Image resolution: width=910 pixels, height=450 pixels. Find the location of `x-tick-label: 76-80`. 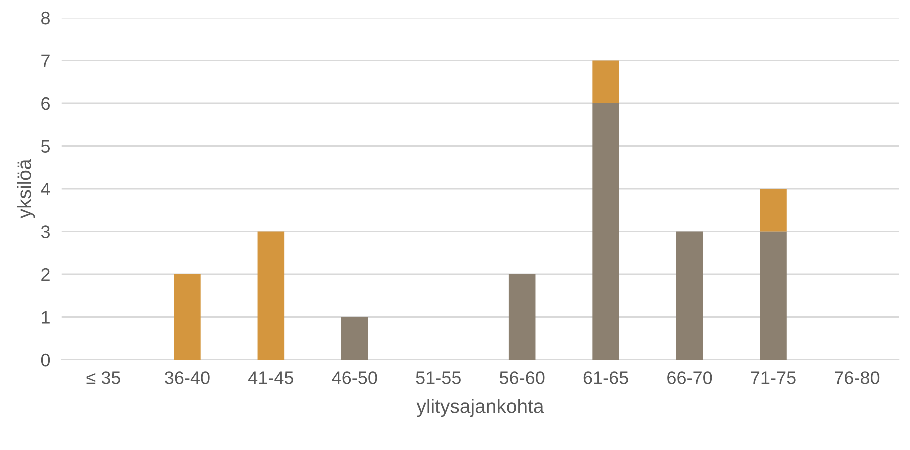

x-tick-label: 76-80 is located at coordinates (857, 378).